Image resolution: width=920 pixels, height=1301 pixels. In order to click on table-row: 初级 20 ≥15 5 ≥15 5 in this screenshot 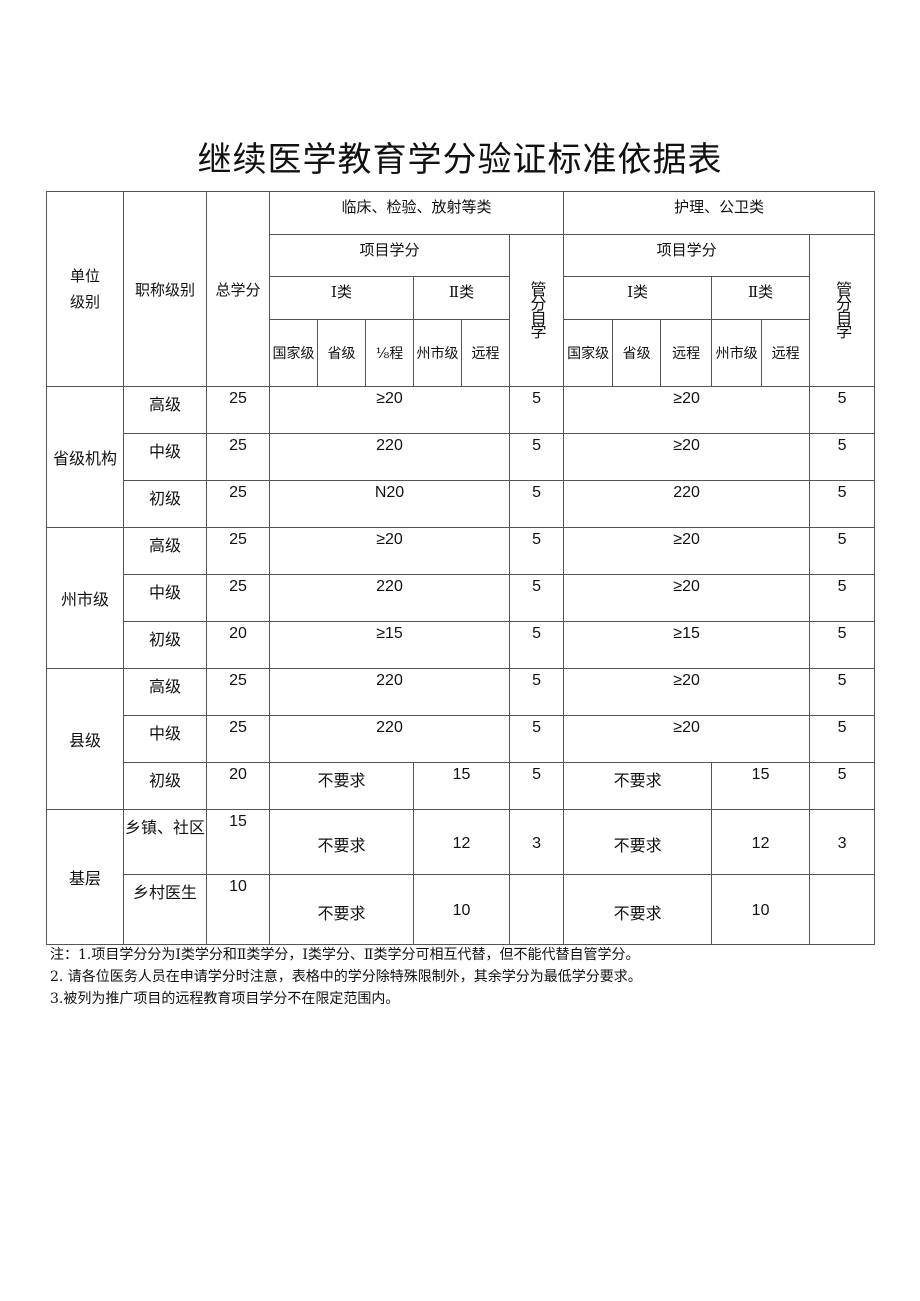, I will do `click(461, 645)`.